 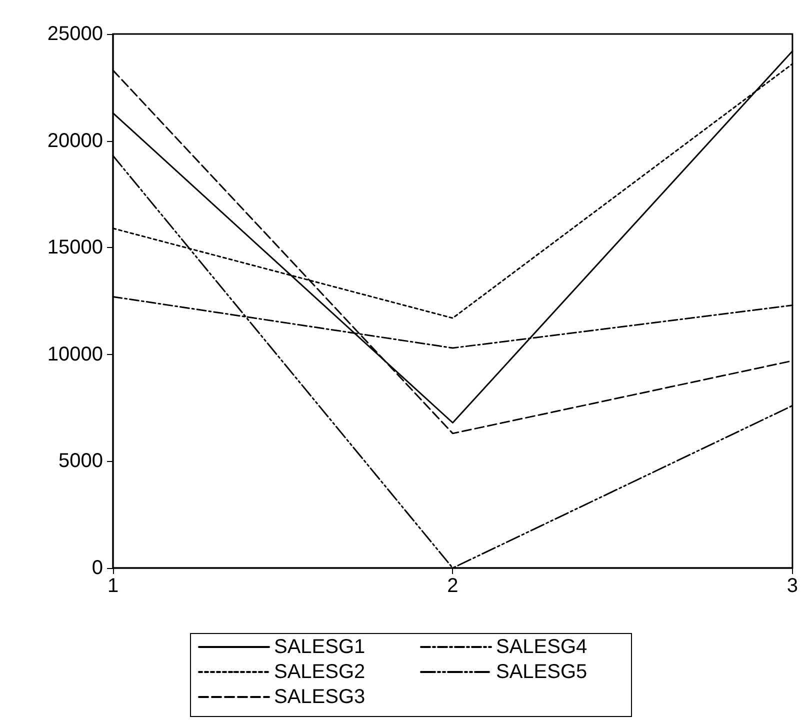 What do you see at coordinates (75, 247) in the screenshot?
I see `y-tick-label: 15000` at bounding box center [75, 247].